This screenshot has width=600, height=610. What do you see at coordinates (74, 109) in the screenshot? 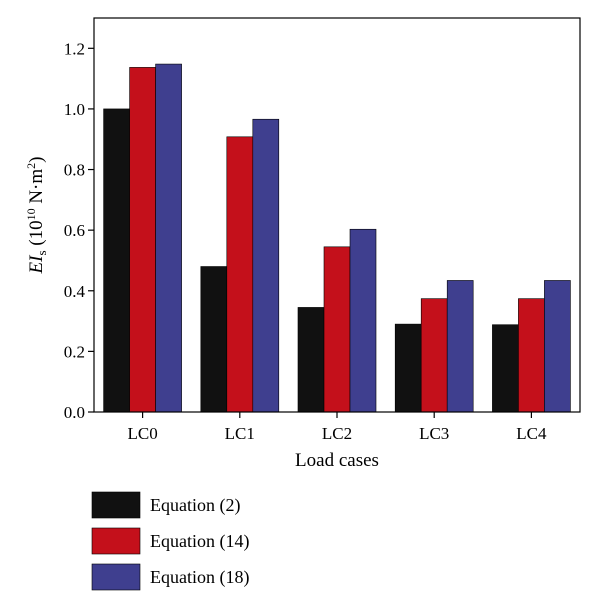
I see `y-tick-label: 1.0` at bounding box center [74, 109].